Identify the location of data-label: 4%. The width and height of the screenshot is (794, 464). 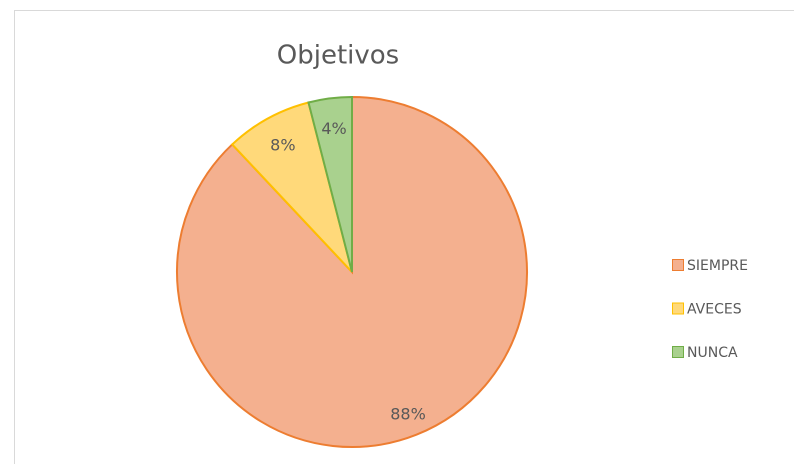
(333, 128).